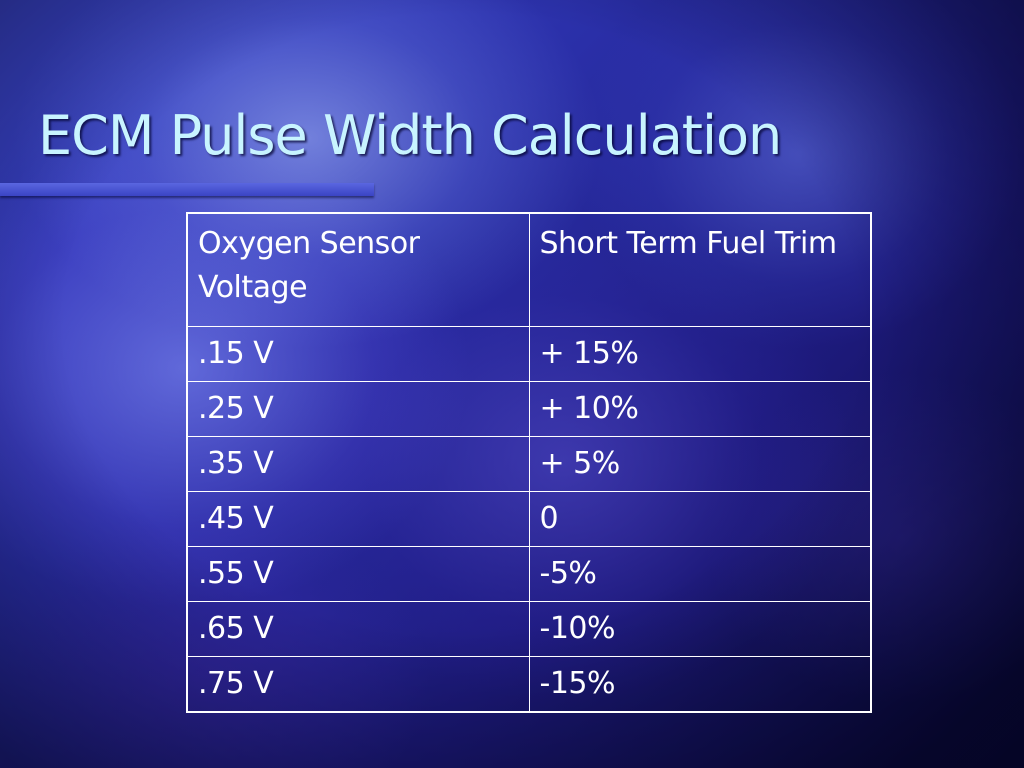 Image resolution: width=1024 pixels, height=768 pixels. I want to click on table-row: .15 V + 15%, so click(529, 354).